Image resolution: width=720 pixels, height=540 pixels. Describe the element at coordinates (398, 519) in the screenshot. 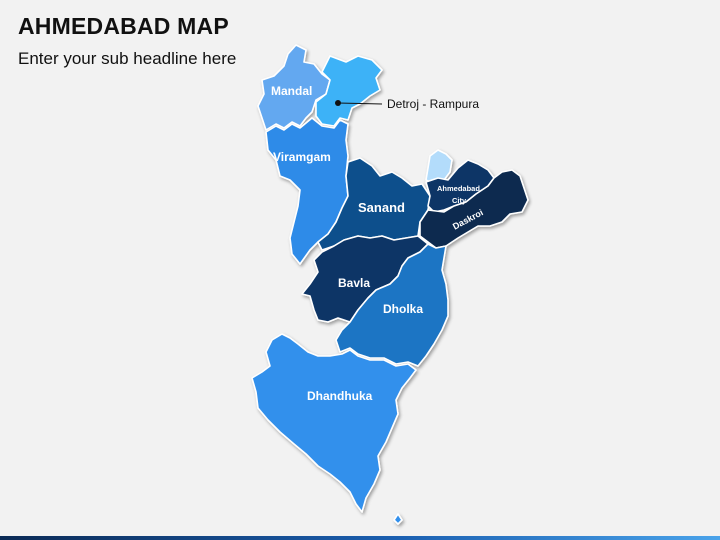

I see `region-island` at that location.